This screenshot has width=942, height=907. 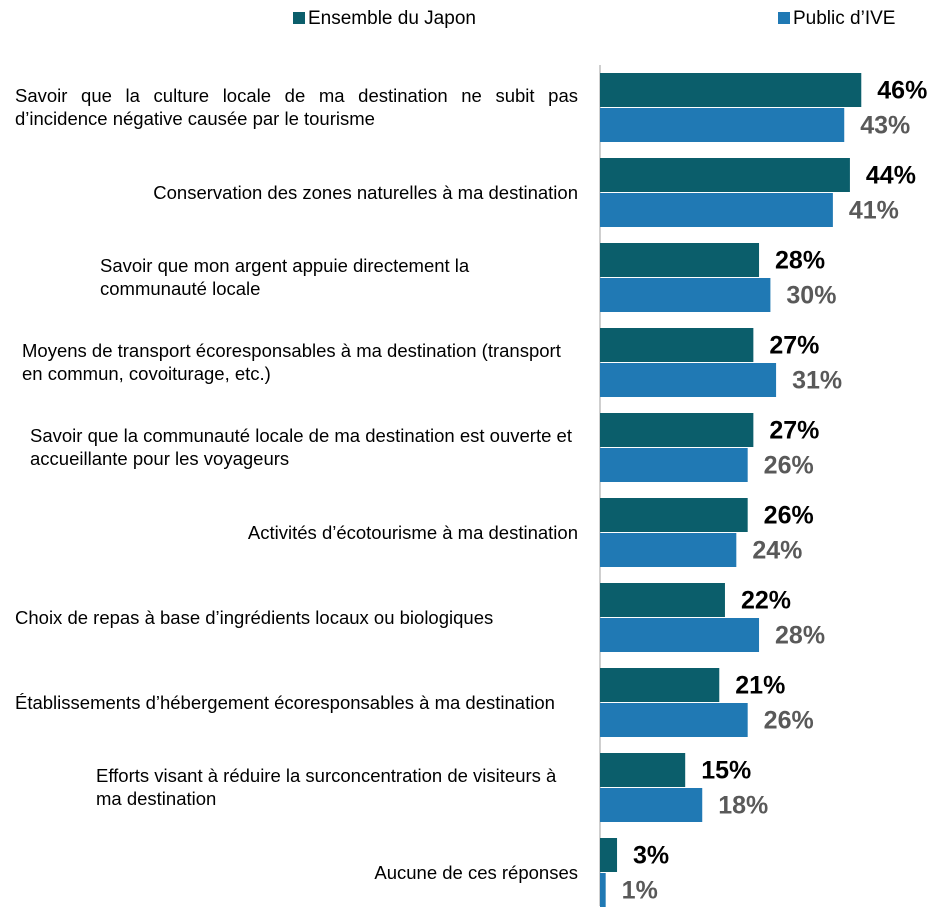 What do you see at coordinates (874, 211) in the screenshot?
I see `value-label: 41%` at bounding box center [874, 211].